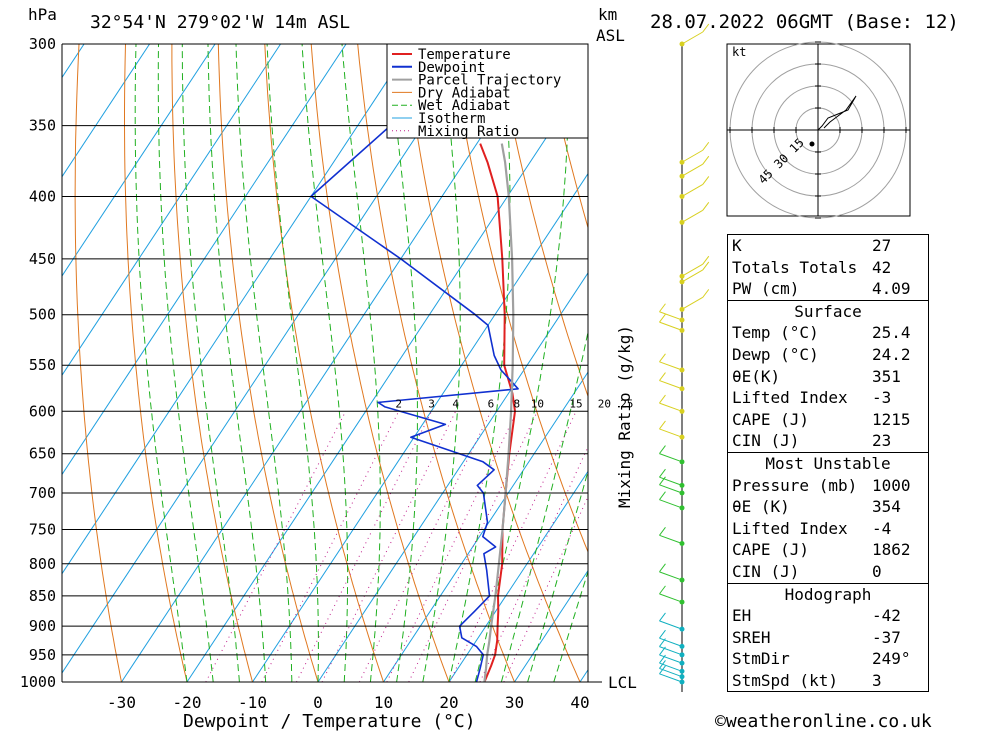 This screenshot has height=733, width=1000. What do you see at coordinates (42, 655) in the screenshot?
I see `pressure-tick-label: 950` at bounding box center [42, 655].